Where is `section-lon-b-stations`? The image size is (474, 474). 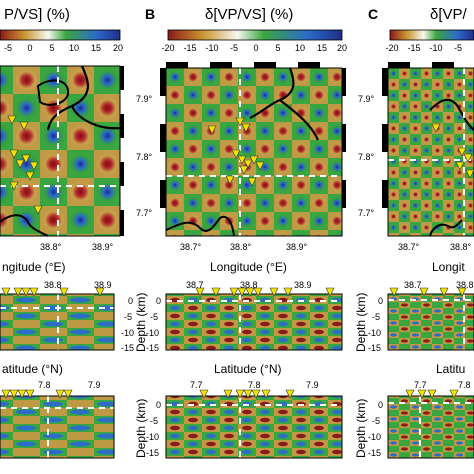
section-lon-b-stations is located at coordinates (265, 292).